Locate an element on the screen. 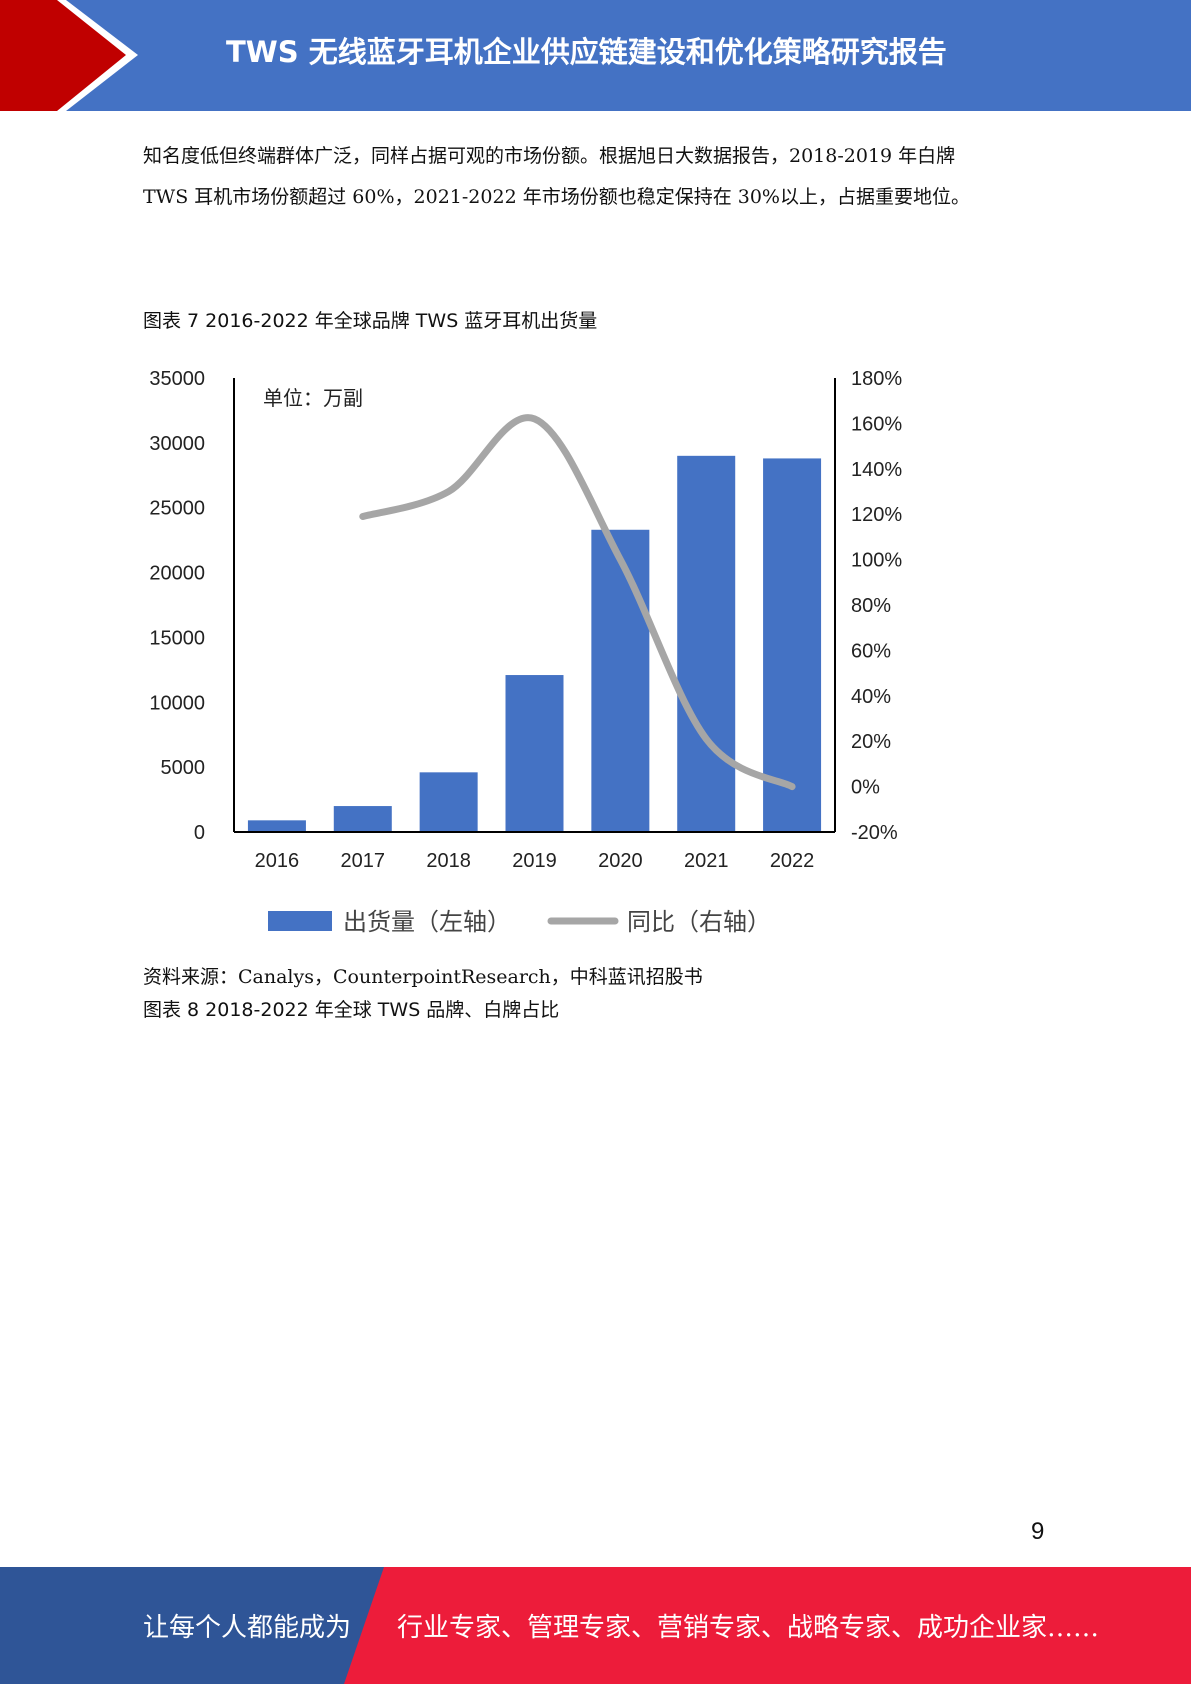  x-tick-label: 2016 is located at coordinates (277, 861).